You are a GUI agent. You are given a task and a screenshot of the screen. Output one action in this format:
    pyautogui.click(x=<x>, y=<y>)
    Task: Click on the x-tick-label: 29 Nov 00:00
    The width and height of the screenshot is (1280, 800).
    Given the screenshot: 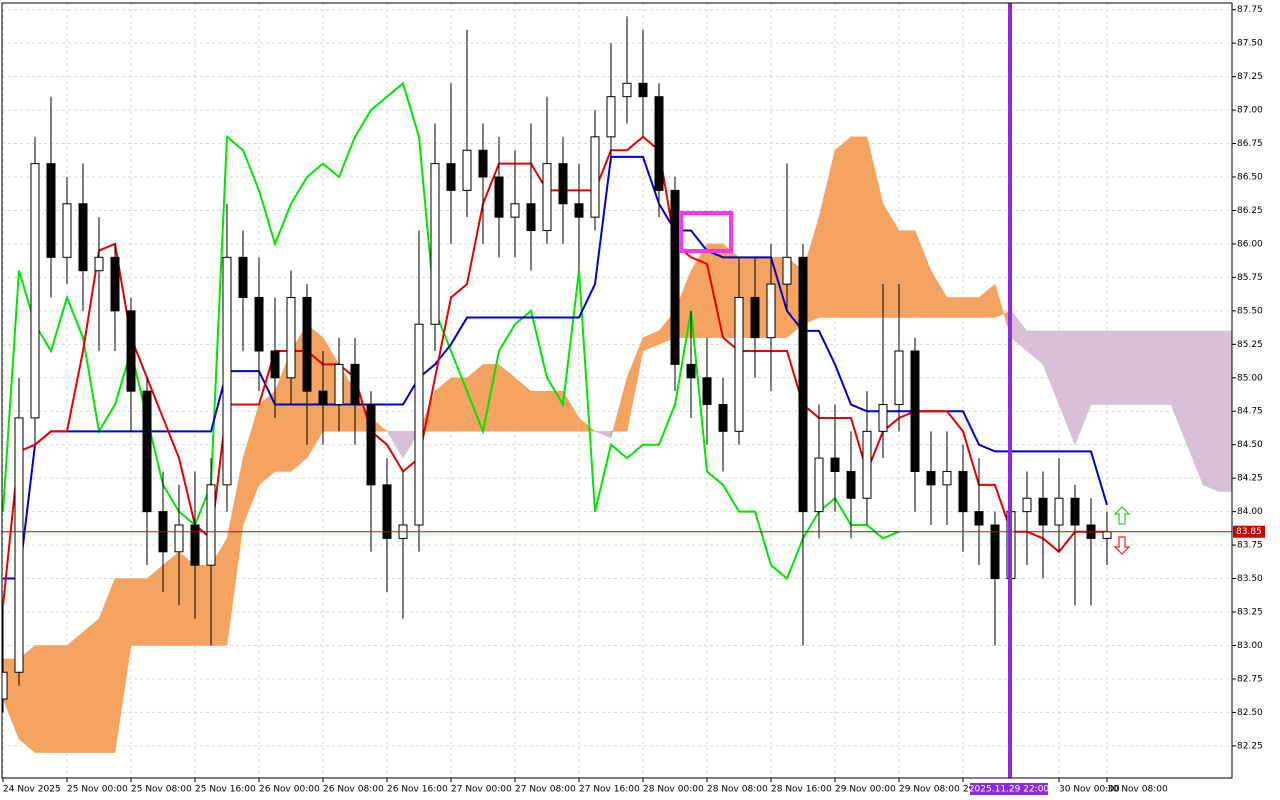 What is the action you would take?
    pyautogui.click(x=865, y=790)
    